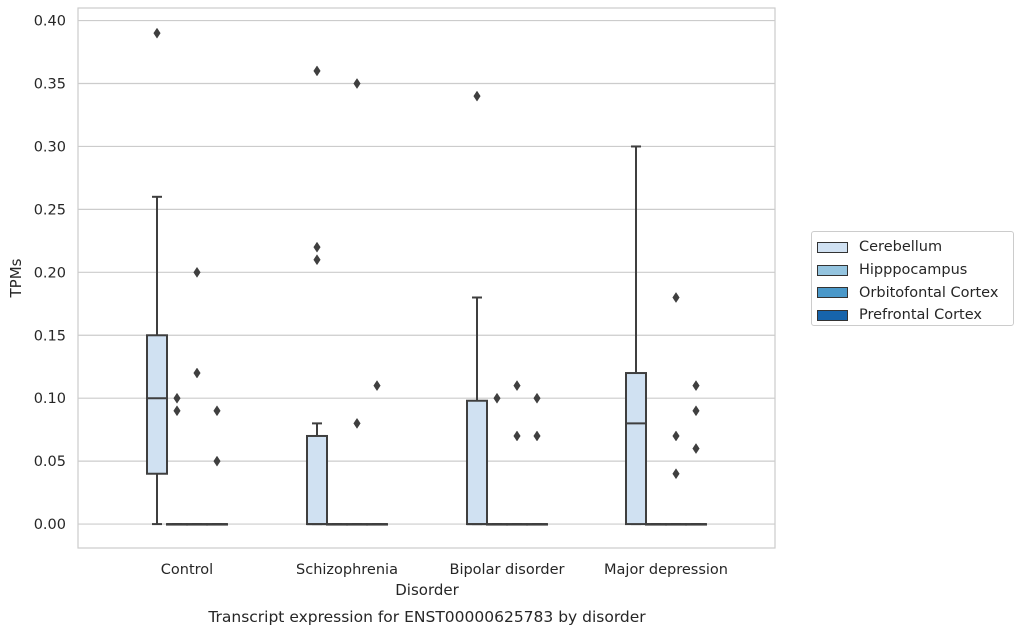 Image resolution: width=1023 pixels, height=638 pixels. I want to click on legend-item-orbitofrontal: Orbitofontal Cortex, so click(915, 292).